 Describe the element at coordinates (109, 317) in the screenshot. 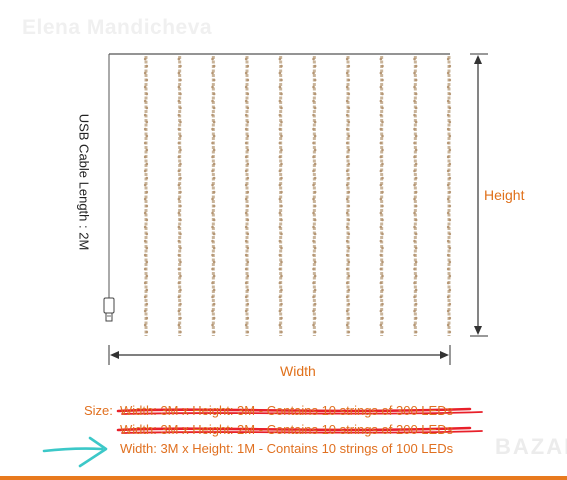

I see `usb-plug-tip` at that location.